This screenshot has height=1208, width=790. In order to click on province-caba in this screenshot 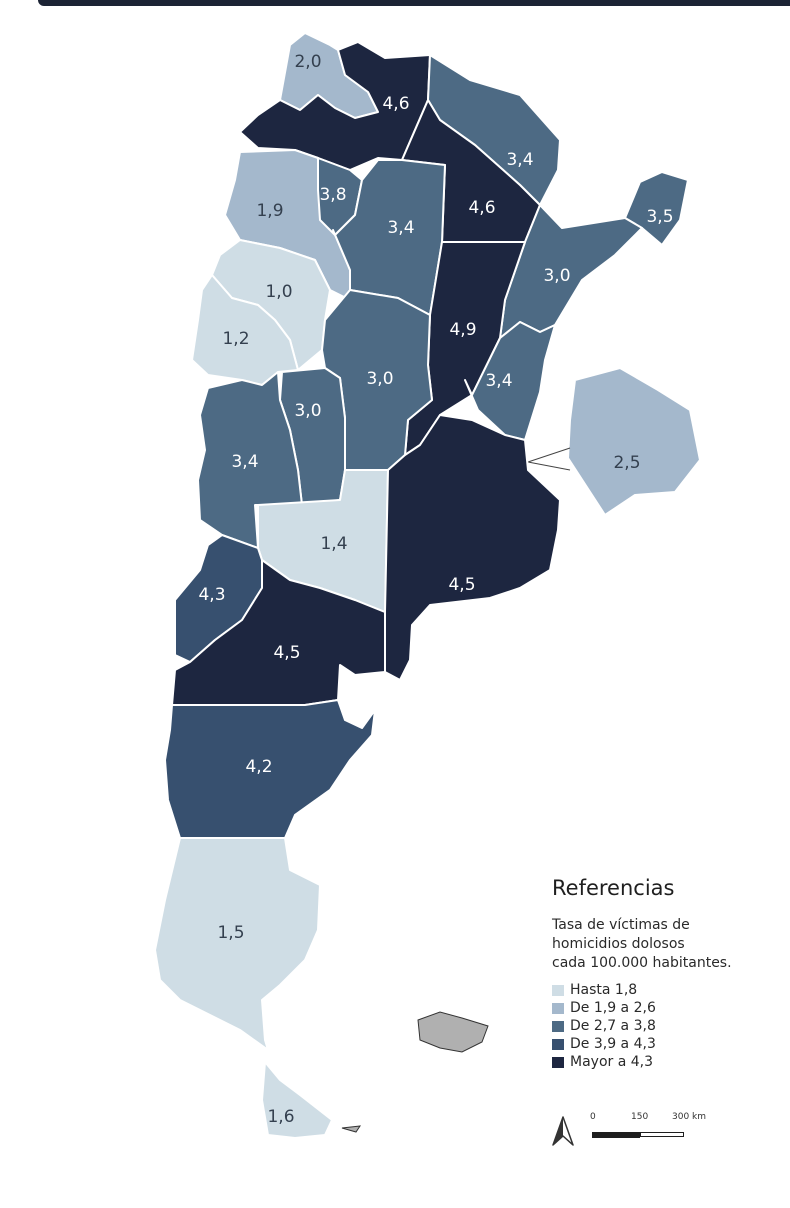, I will do `click(634, 441)`.